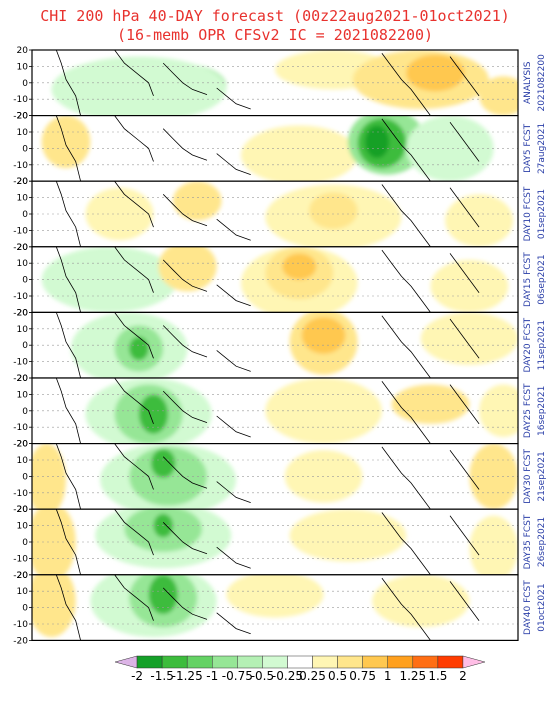  Describe the element at coordinates (542, 345) in the screenshot. I see `panel-date: 11sep2021` at that location.